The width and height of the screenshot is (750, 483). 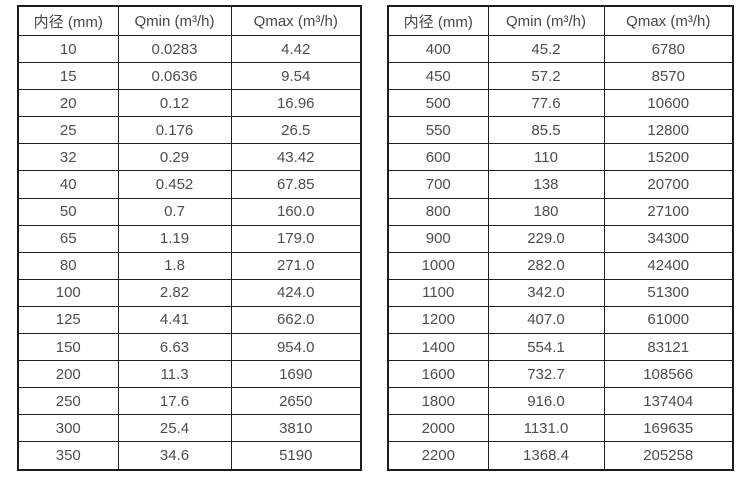 I want to click on table-cell: 67.85, so click(x=296, y=184).